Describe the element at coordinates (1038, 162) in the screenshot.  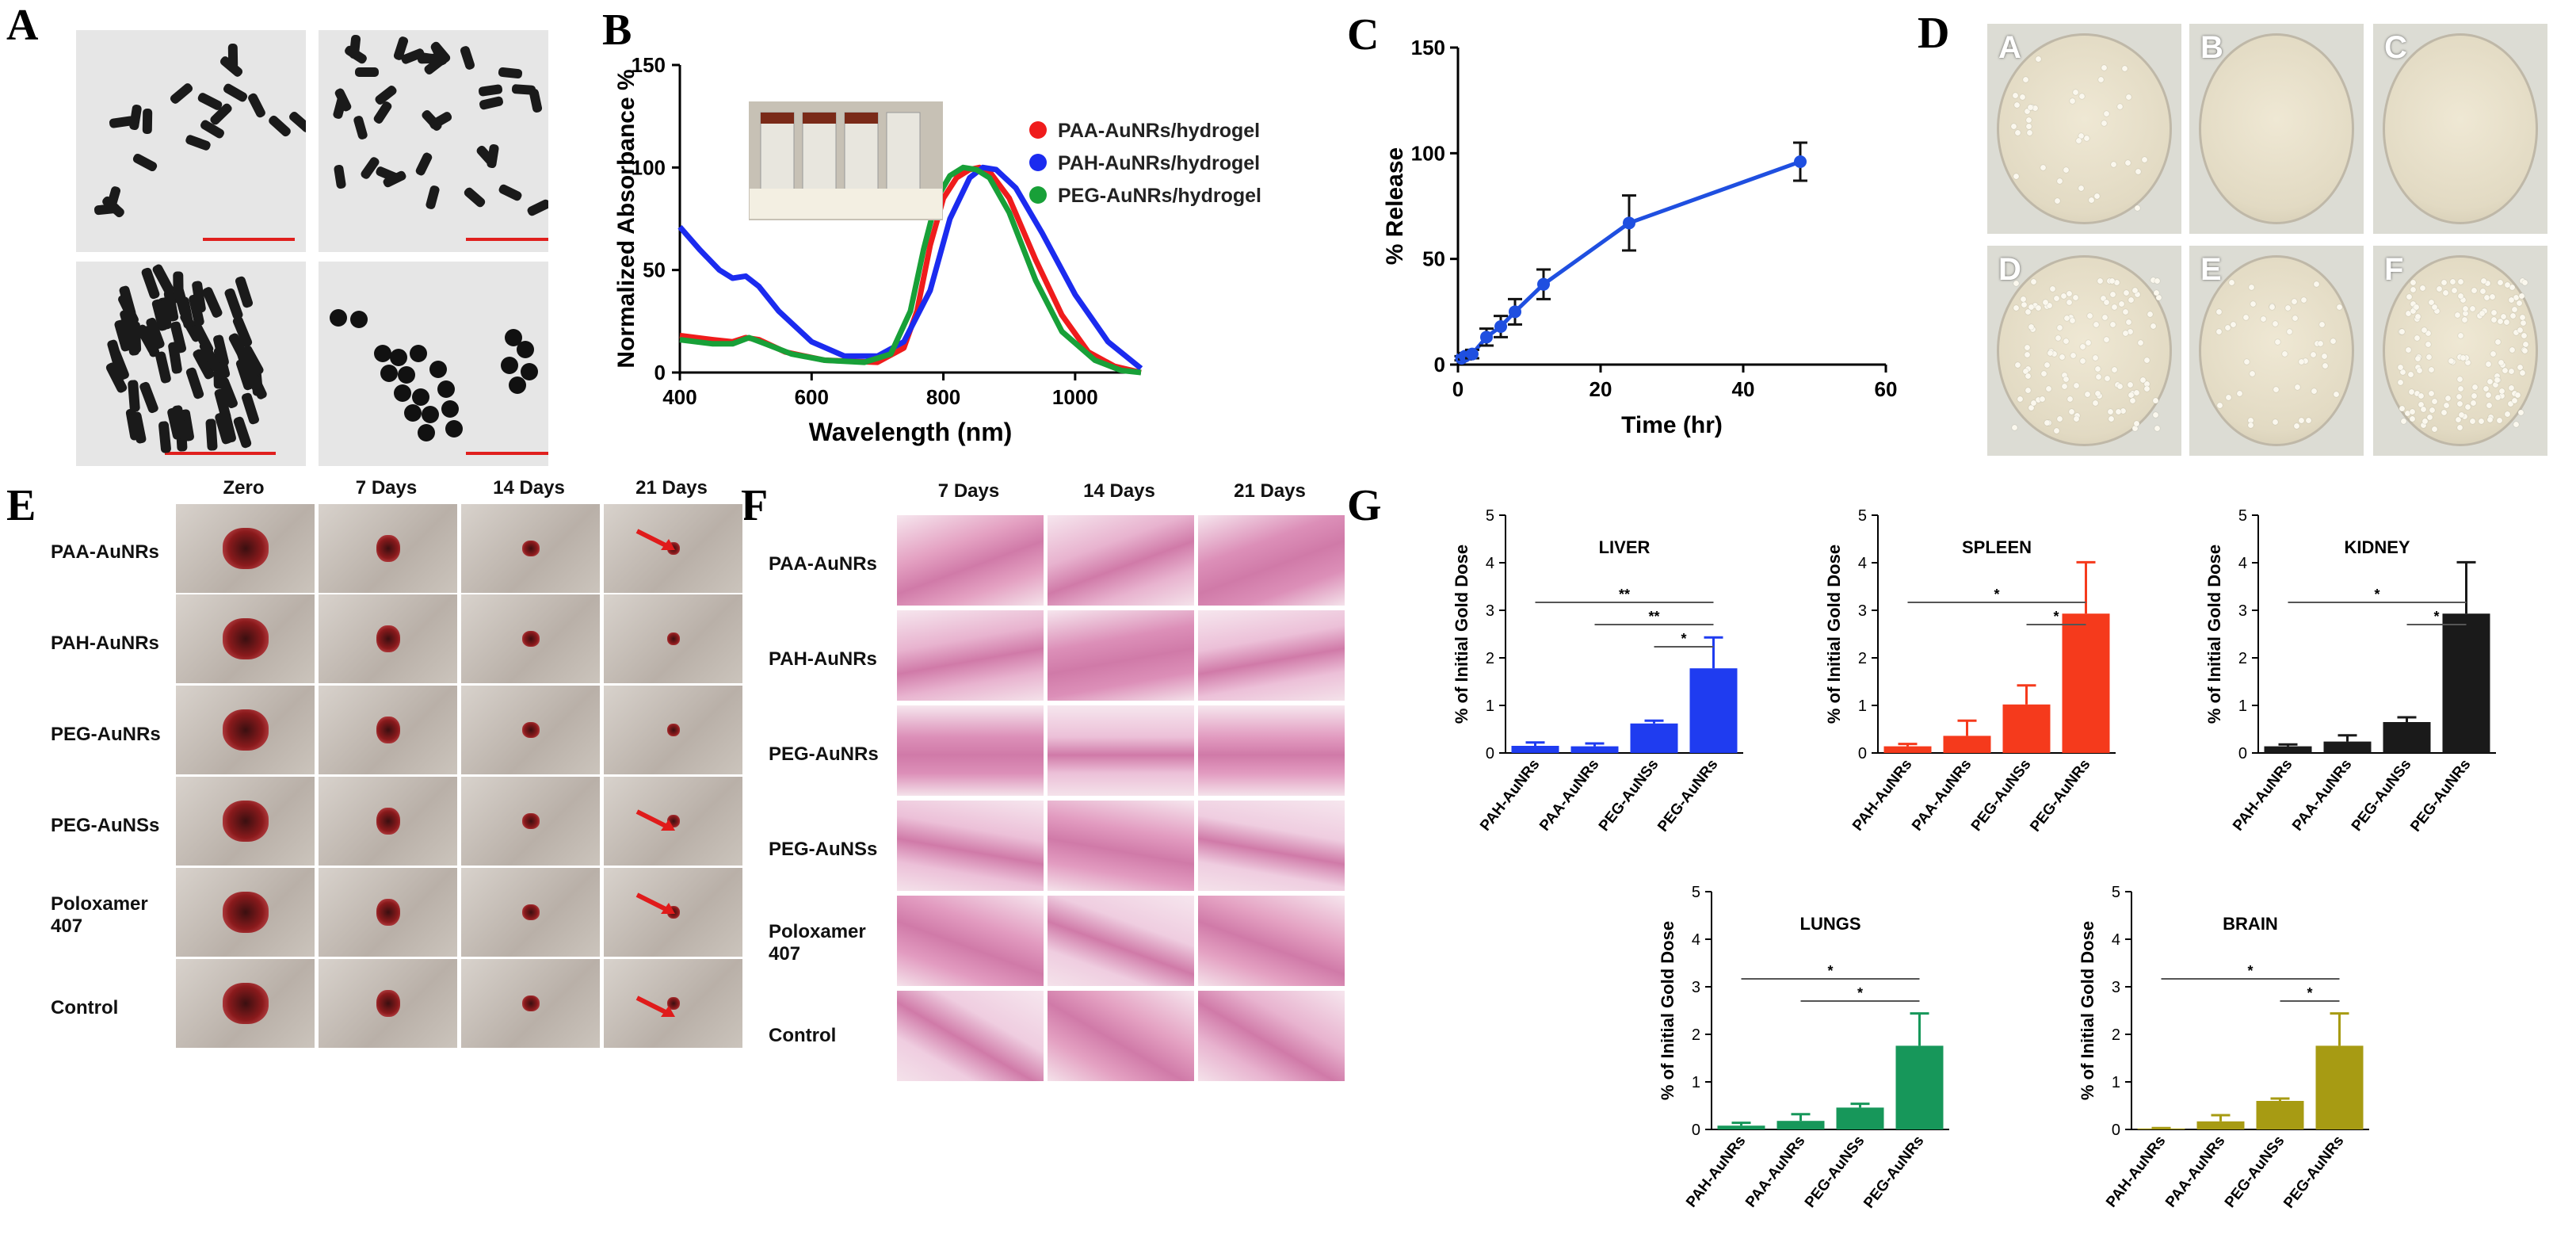
I see `legend-marker-pah` at that location.